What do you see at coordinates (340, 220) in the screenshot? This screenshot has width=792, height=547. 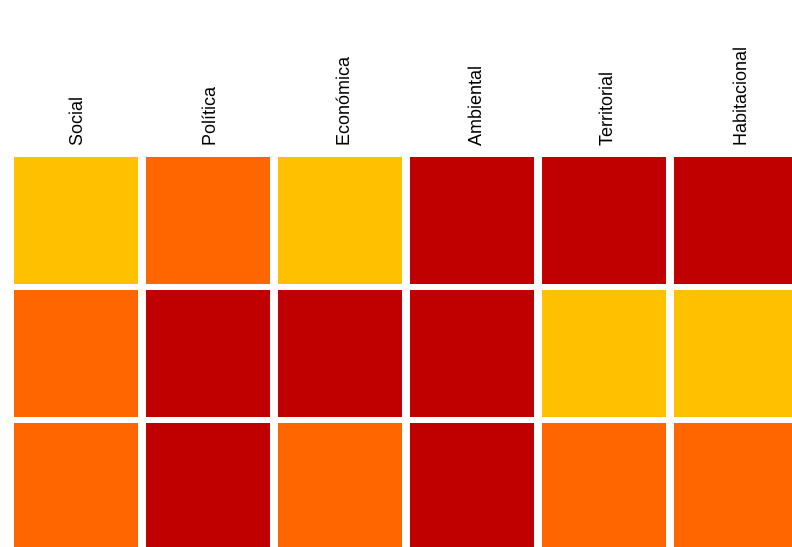 I see `heatmap-cell-r1-c3` at bounding box center [340, 220].